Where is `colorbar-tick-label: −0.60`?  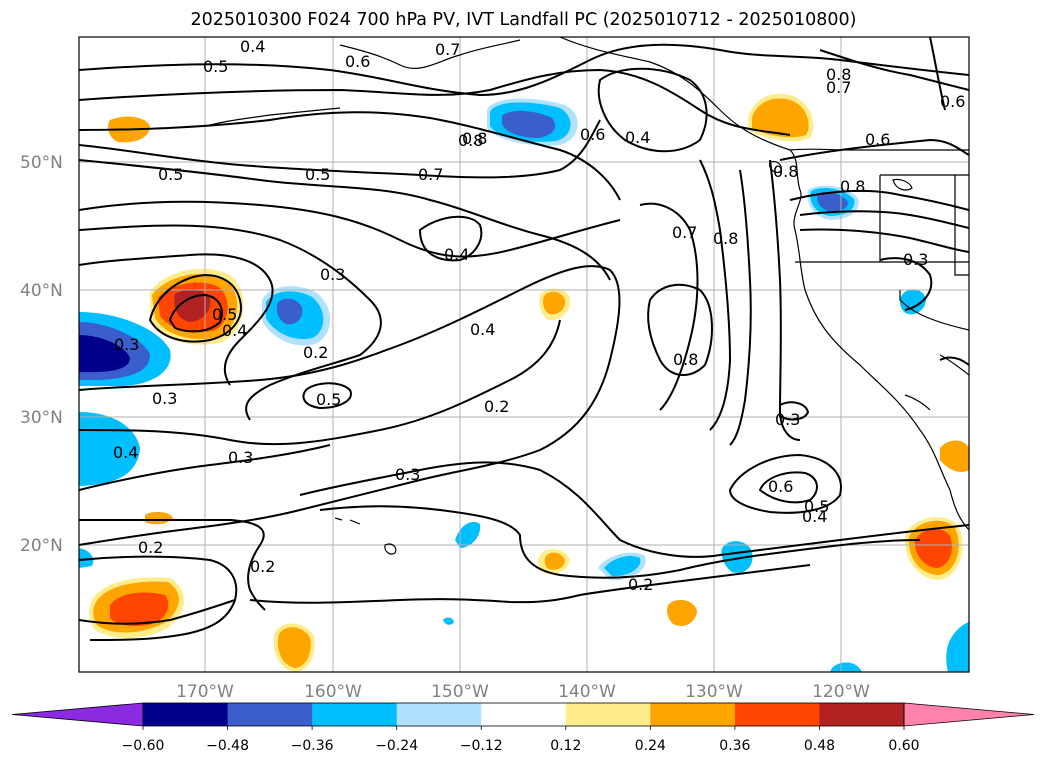
colorbar-tick-label: −0.60 is located at coordinates (143, 746).